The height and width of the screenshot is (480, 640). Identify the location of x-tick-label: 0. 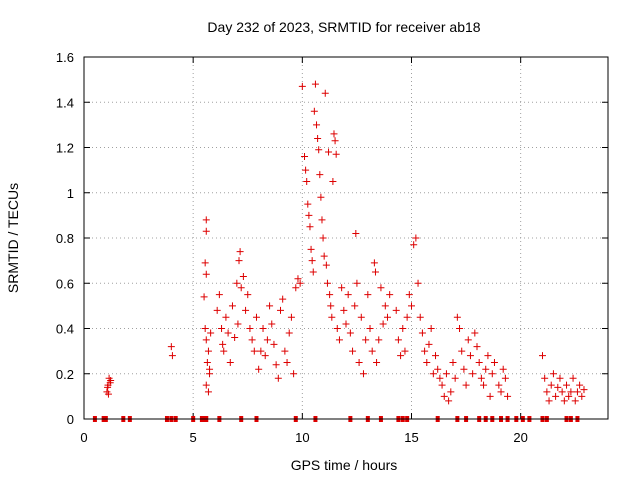
(83, 437).